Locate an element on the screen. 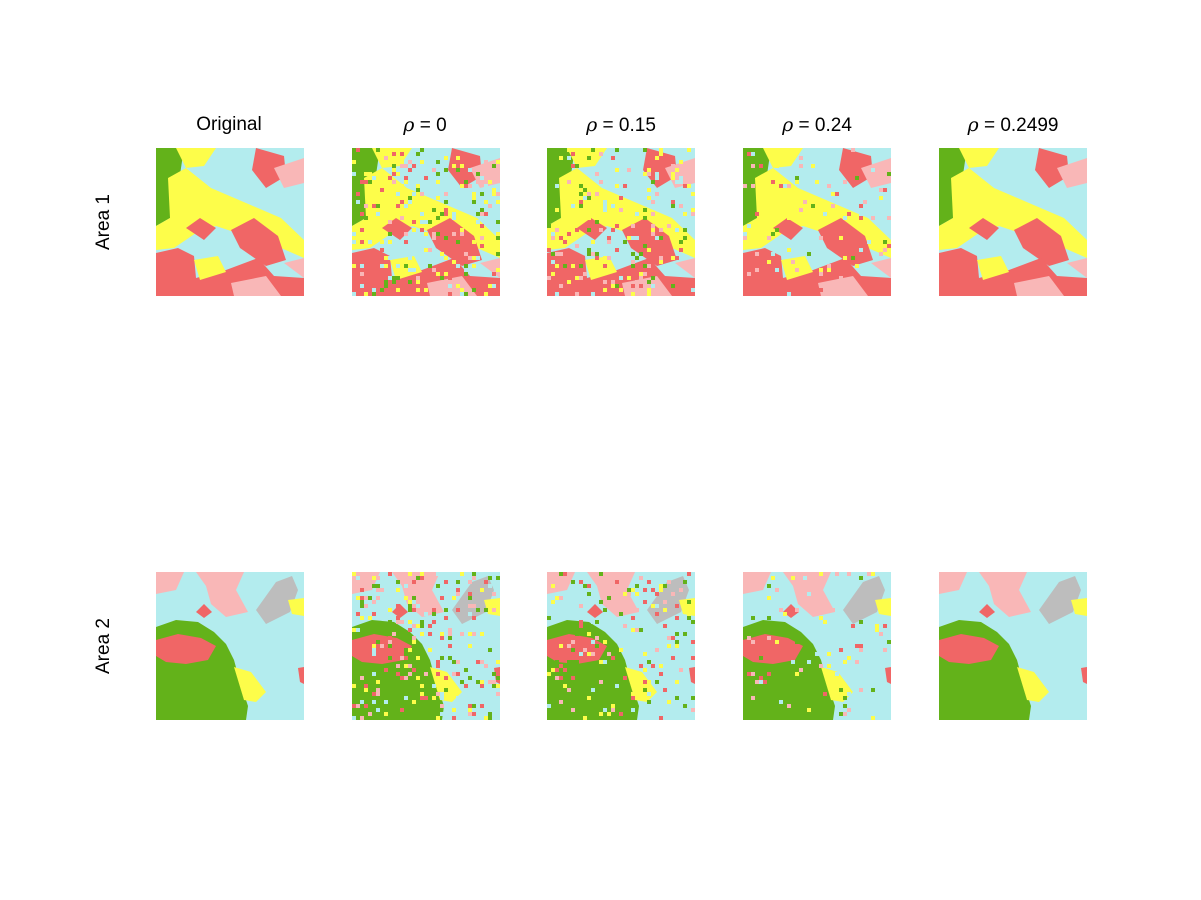 The height and width of the screenshot is (900, 1201). map-area2-original is located at coordinates (230, 646).